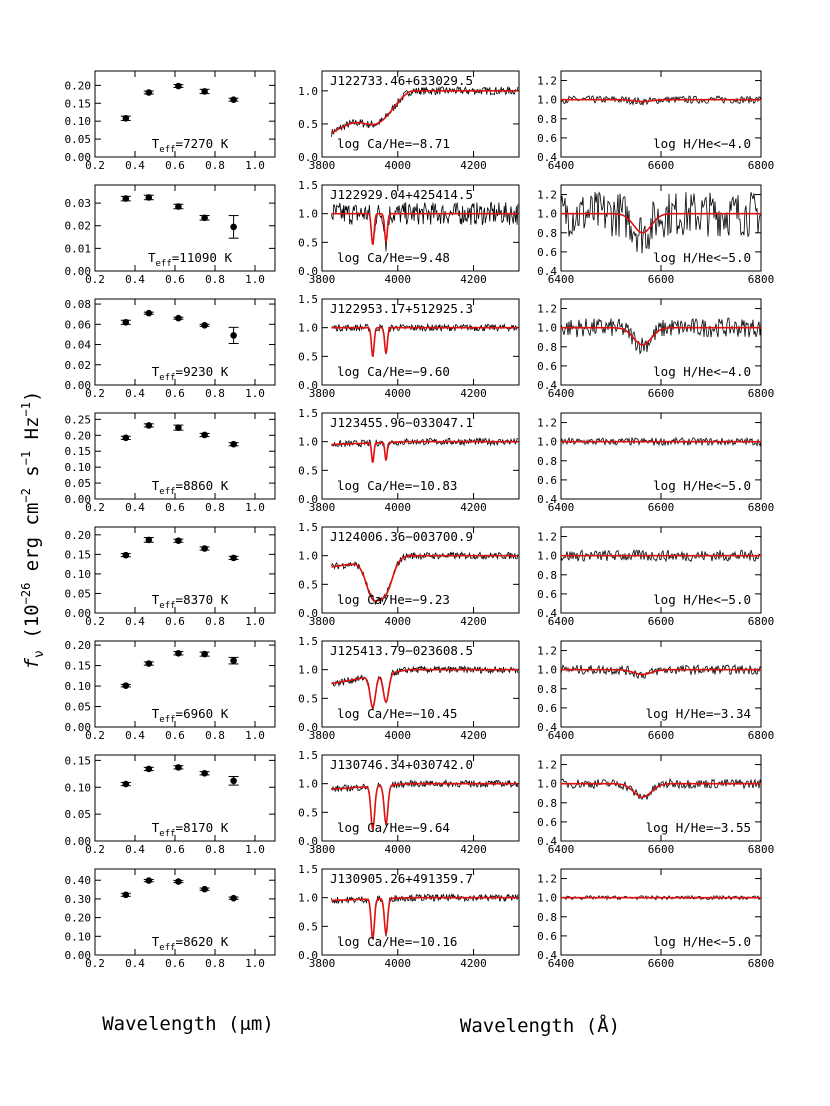 Image resolution: width=830 pixels, height=1106 pixels. I want to click on ca-abundance-label: log Ca/He=−10.83, so click(397, 485).